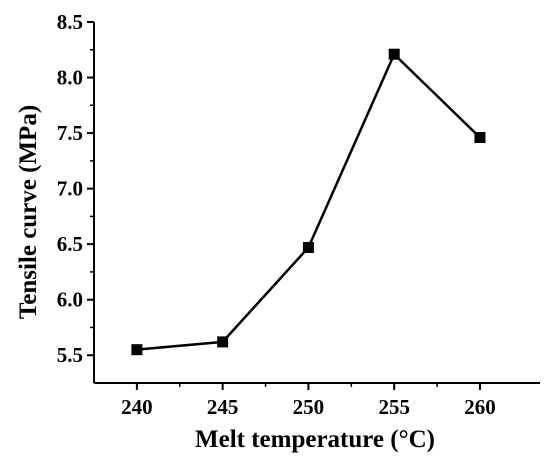  Describe the element at coordinates (70, 300) in the screenshot. I see `y-tick-label: 6.0` at that location.